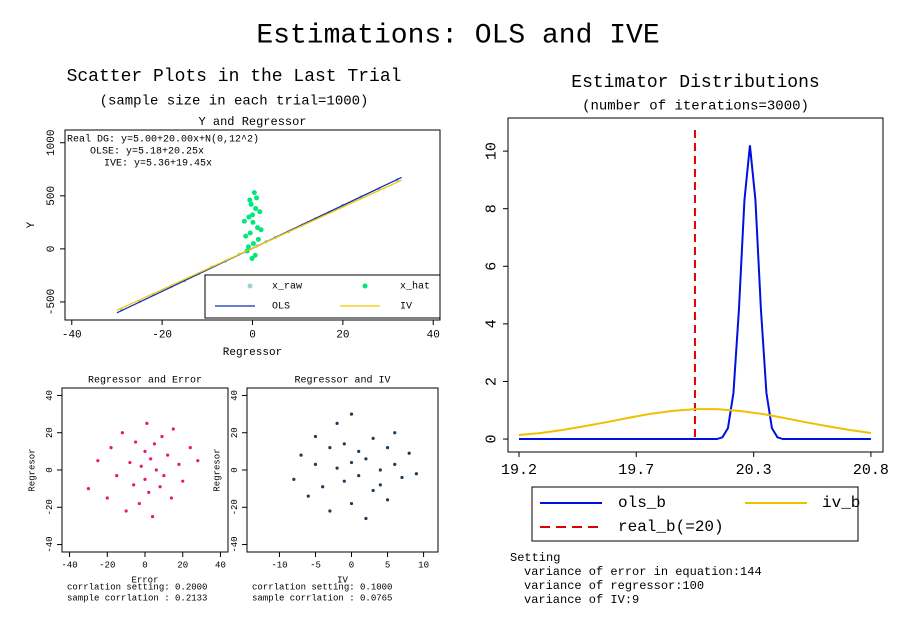 The image size is (916, 638). I want to click on x-tick-label: 20.8, so click(871, 470).